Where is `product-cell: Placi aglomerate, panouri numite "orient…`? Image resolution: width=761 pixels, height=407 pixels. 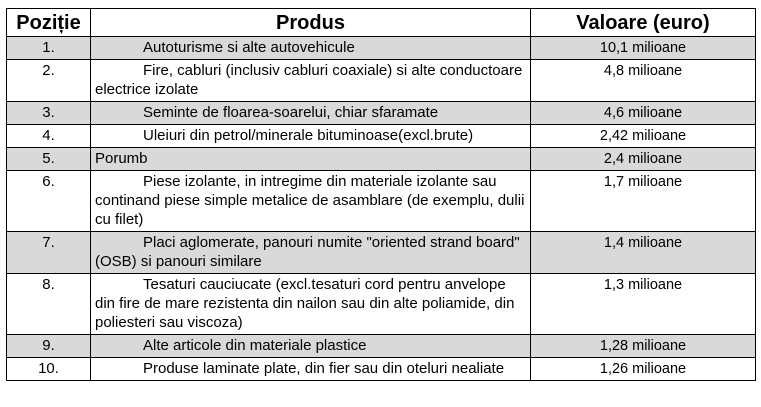
product-cell: Placi aglomerate, panouri numite "orient… is located at coordinates (310, 252).